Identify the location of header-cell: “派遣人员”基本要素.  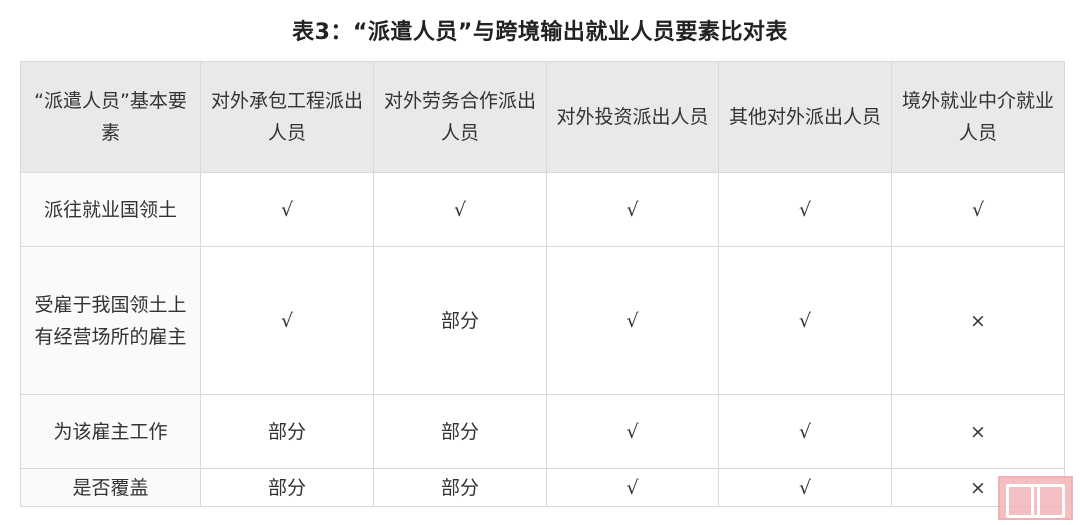
(110, 117).